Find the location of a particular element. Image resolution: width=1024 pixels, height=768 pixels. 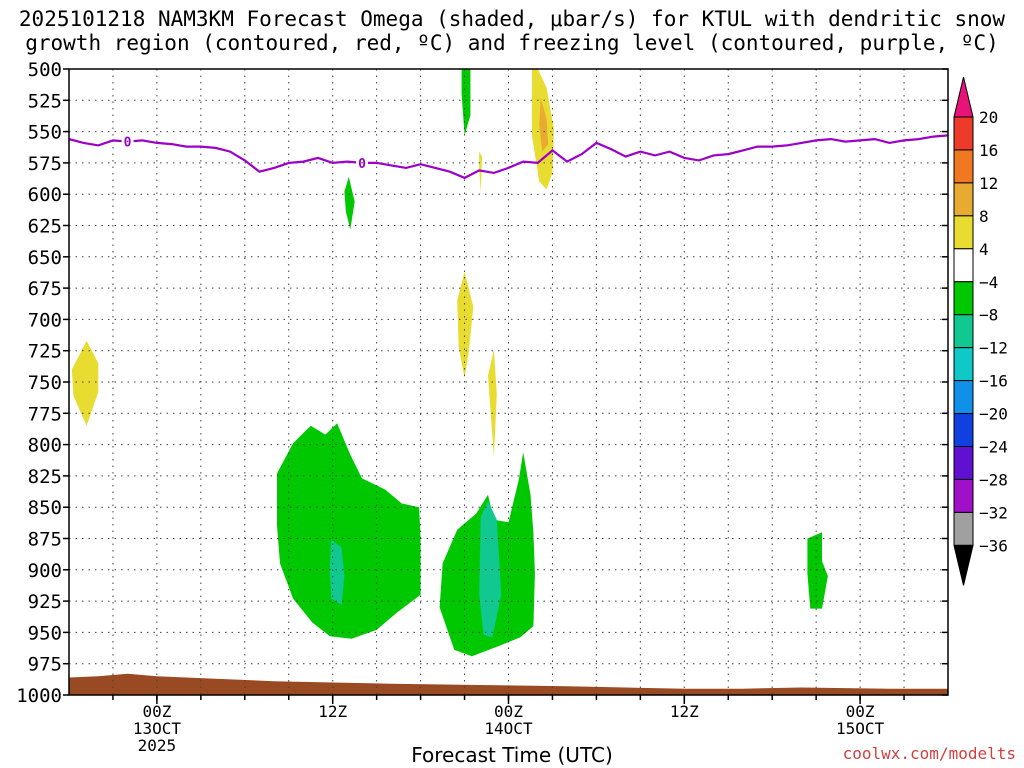

y-tick-label: 525 is located at coordinates (45, 101).